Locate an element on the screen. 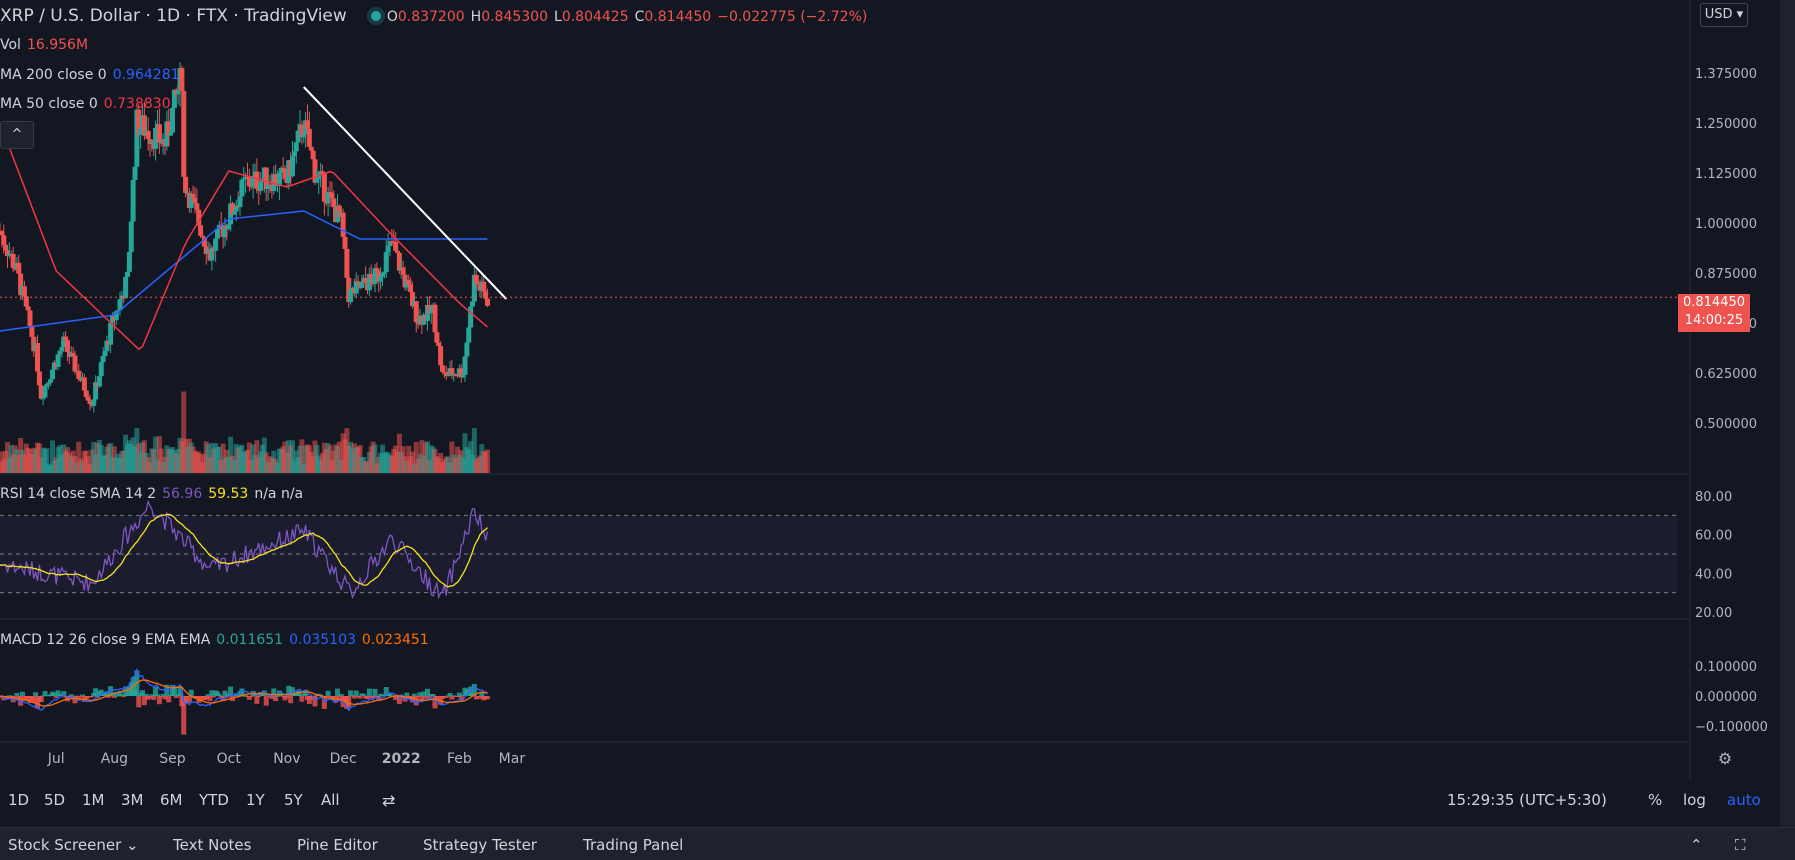  tab-text-notes: Text Notes is located at coordinates (212, 845).